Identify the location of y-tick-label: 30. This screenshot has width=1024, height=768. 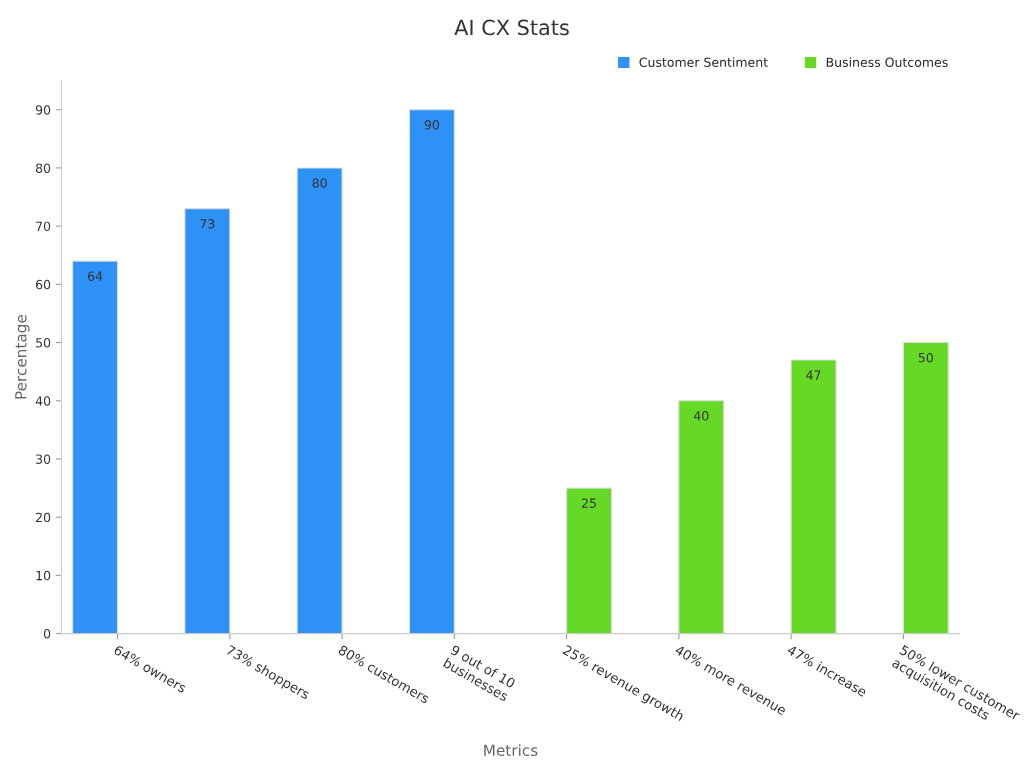
(43, 459).